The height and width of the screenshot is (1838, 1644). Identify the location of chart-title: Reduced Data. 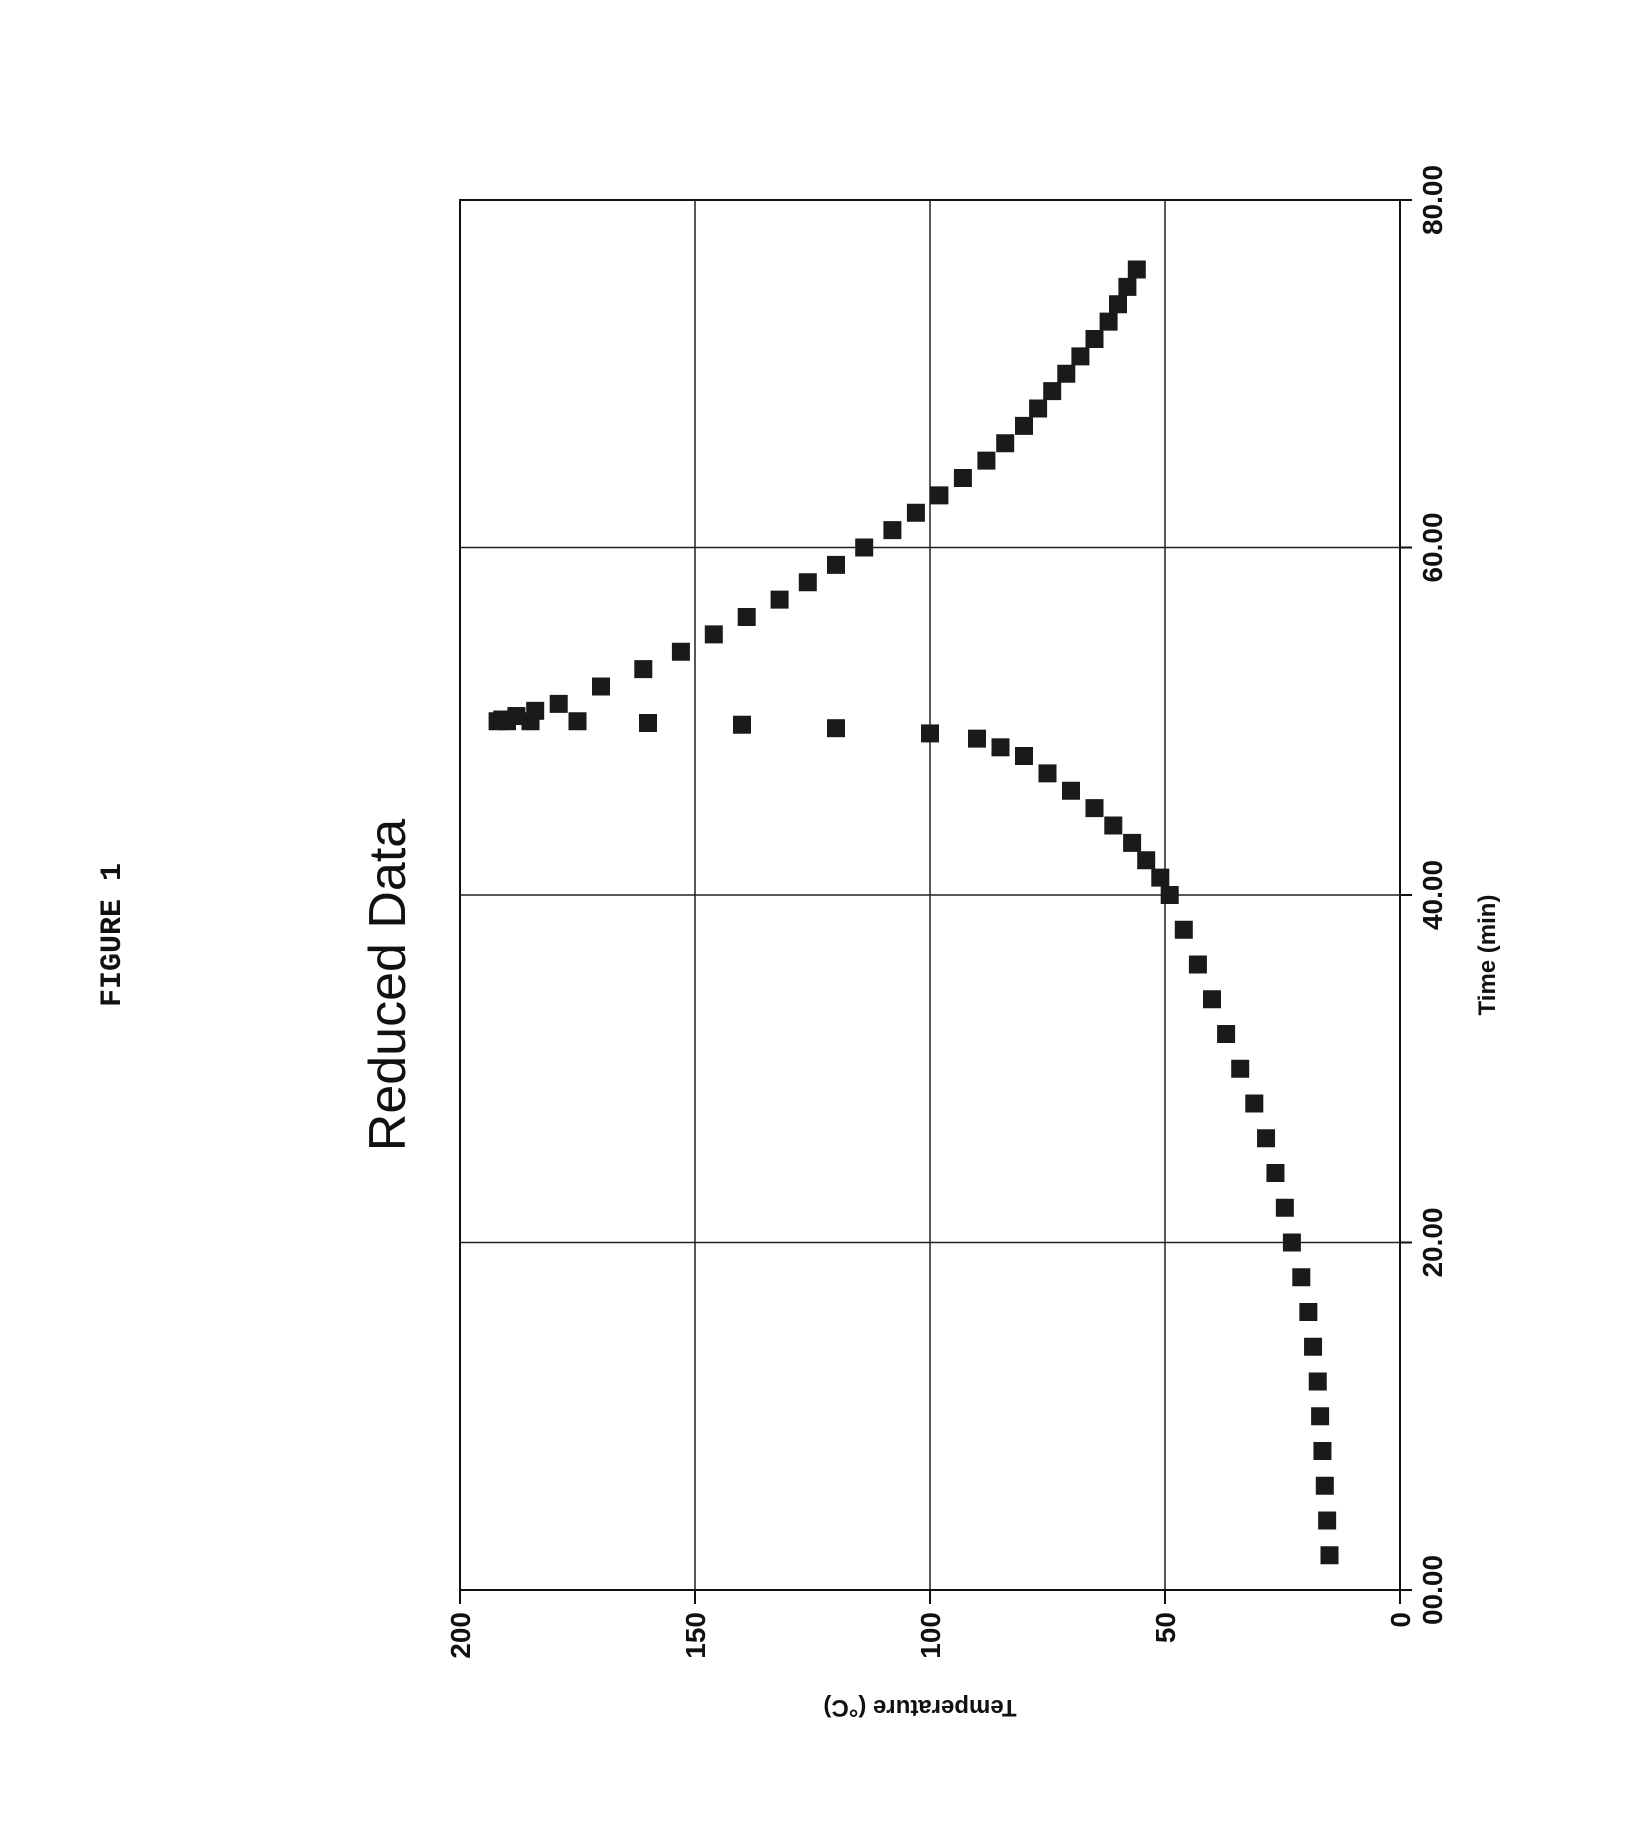
(388, 985).